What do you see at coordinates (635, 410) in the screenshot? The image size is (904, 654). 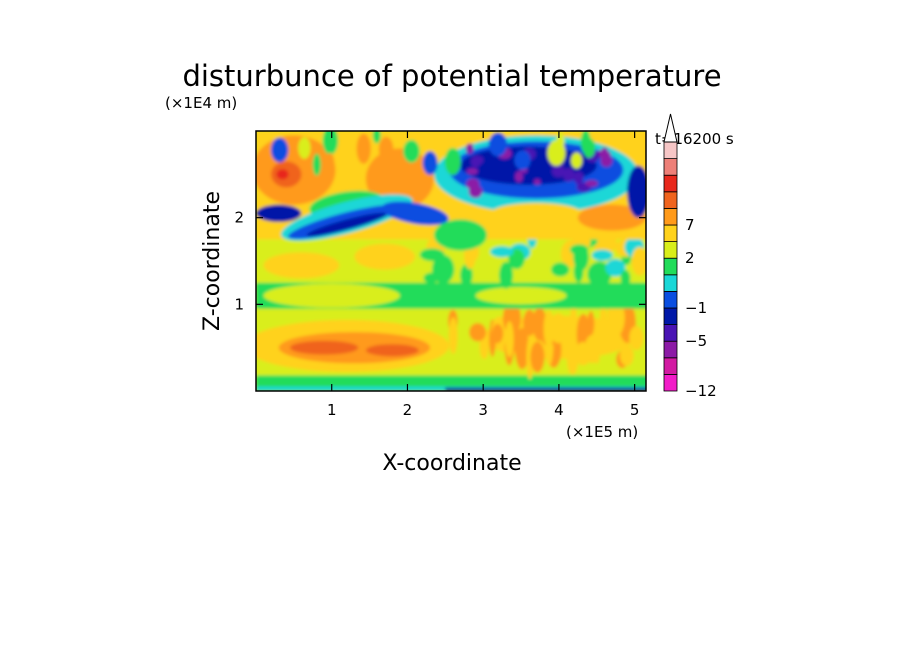 I see `x-tick-label: 5` at bounding box center [635, 410].